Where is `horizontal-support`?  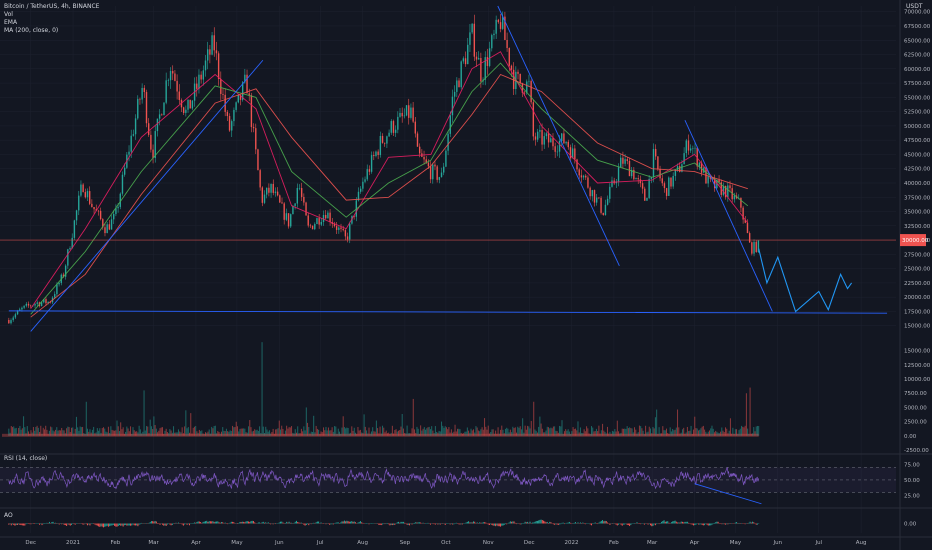 horizontal-support is located at coordinates (448, 312).